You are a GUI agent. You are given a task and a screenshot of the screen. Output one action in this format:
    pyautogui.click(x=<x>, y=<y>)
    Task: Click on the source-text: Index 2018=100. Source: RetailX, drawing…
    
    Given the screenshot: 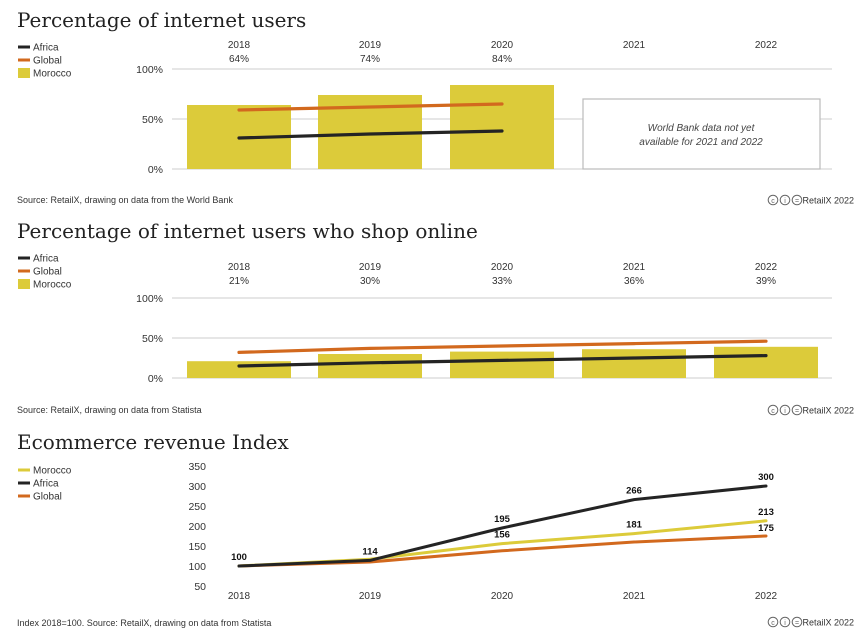 What is the action you would take?
    pyautogui.click(x=144, y=623)
    